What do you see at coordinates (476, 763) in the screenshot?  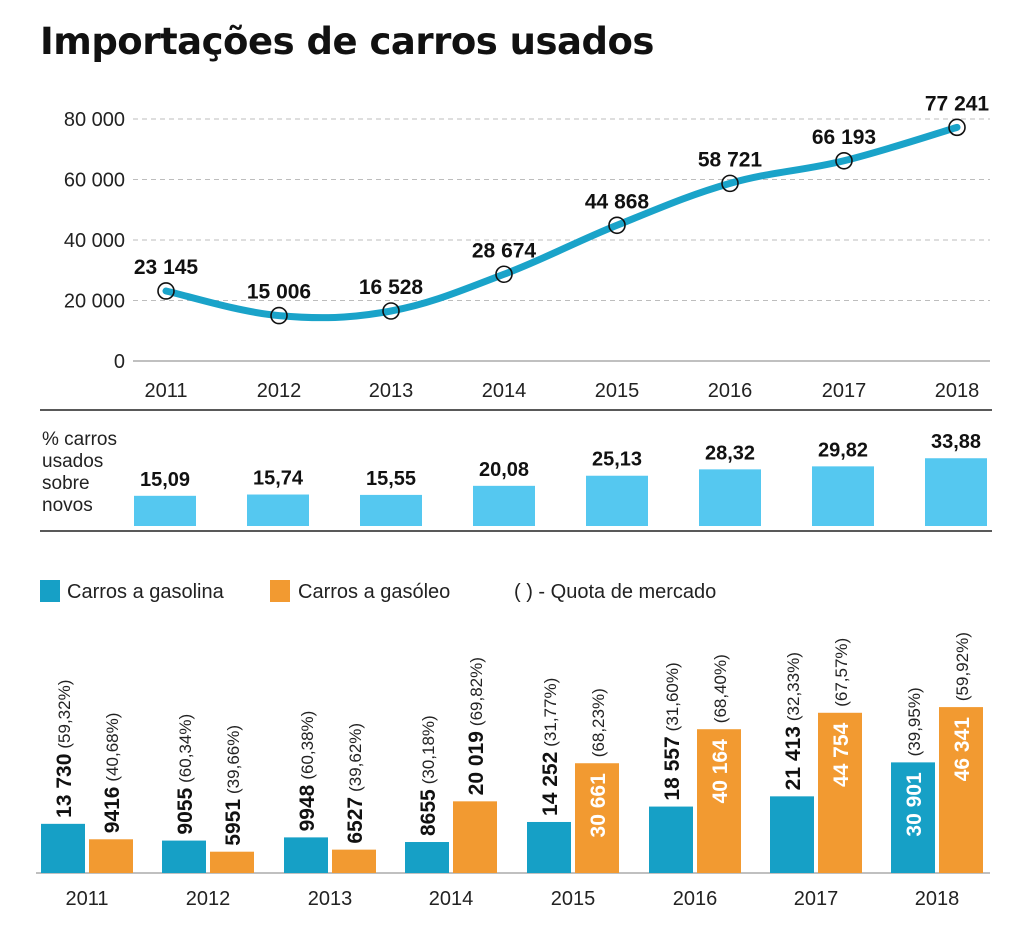 I see `bar-value-label: 20 019` at bounding box center [476, 763].